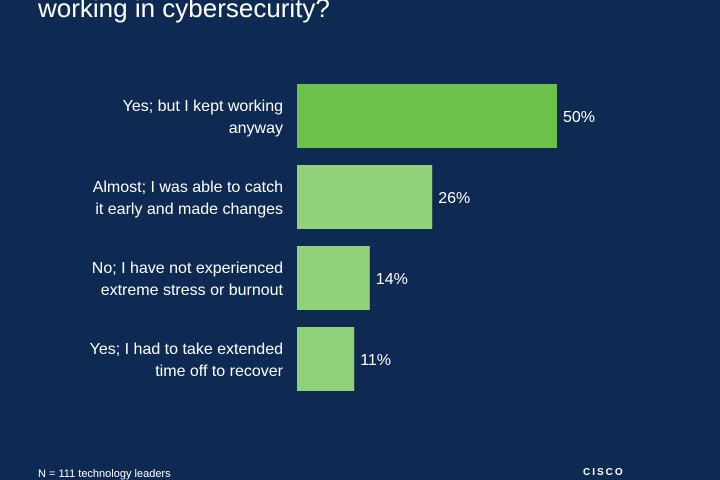 The height and width of the screenshot is (480, 720). I want to click on value-label-1: 50%, so click(579, 117).